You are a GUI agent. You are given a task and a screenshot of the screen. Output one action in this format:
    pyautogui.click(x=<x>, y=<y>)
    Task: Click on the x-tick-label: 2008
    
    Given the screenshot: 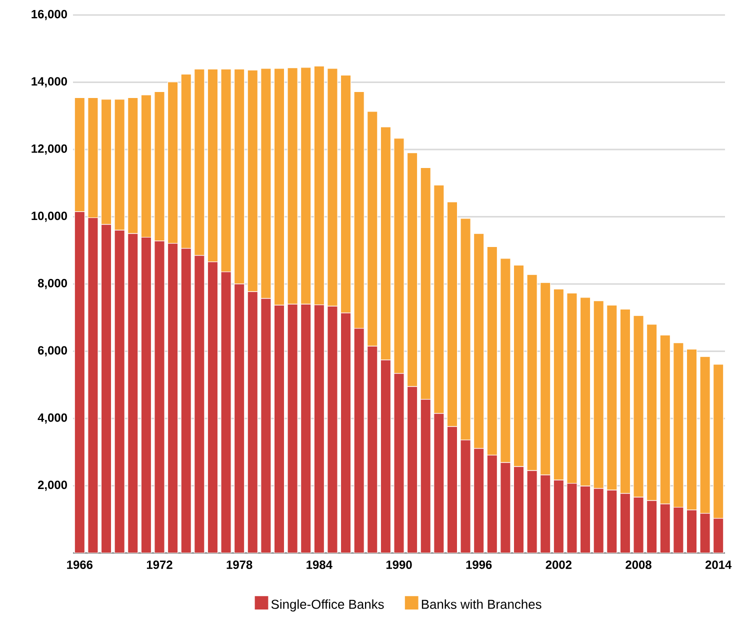 What is the action you would take?
    pyautogui.click(x=639, y=564)
    